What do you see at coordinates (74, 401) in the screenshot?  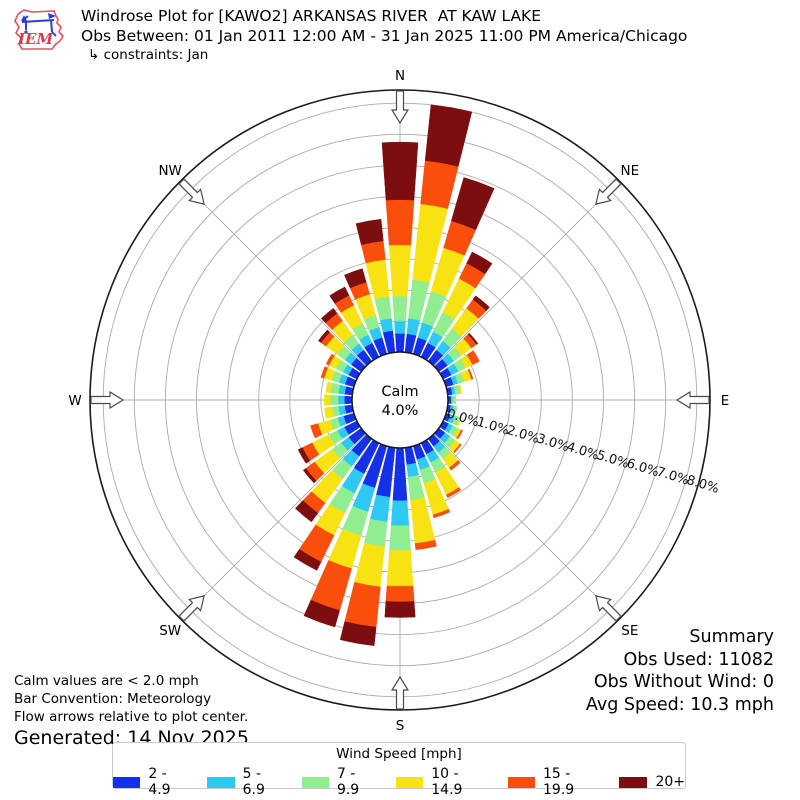 I see `compass-label-w: W` at bounding box center [74, 401].